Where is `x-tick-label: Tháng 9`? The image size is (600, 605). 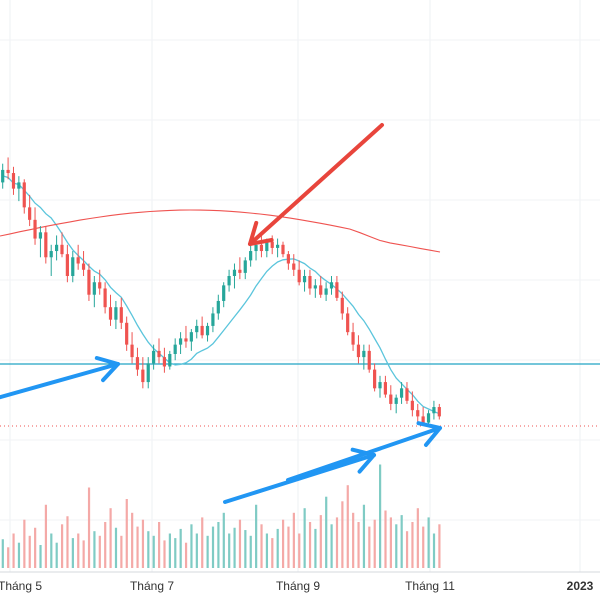 x-tick-label: Tháng 9 is located at coordinates (298, 586).